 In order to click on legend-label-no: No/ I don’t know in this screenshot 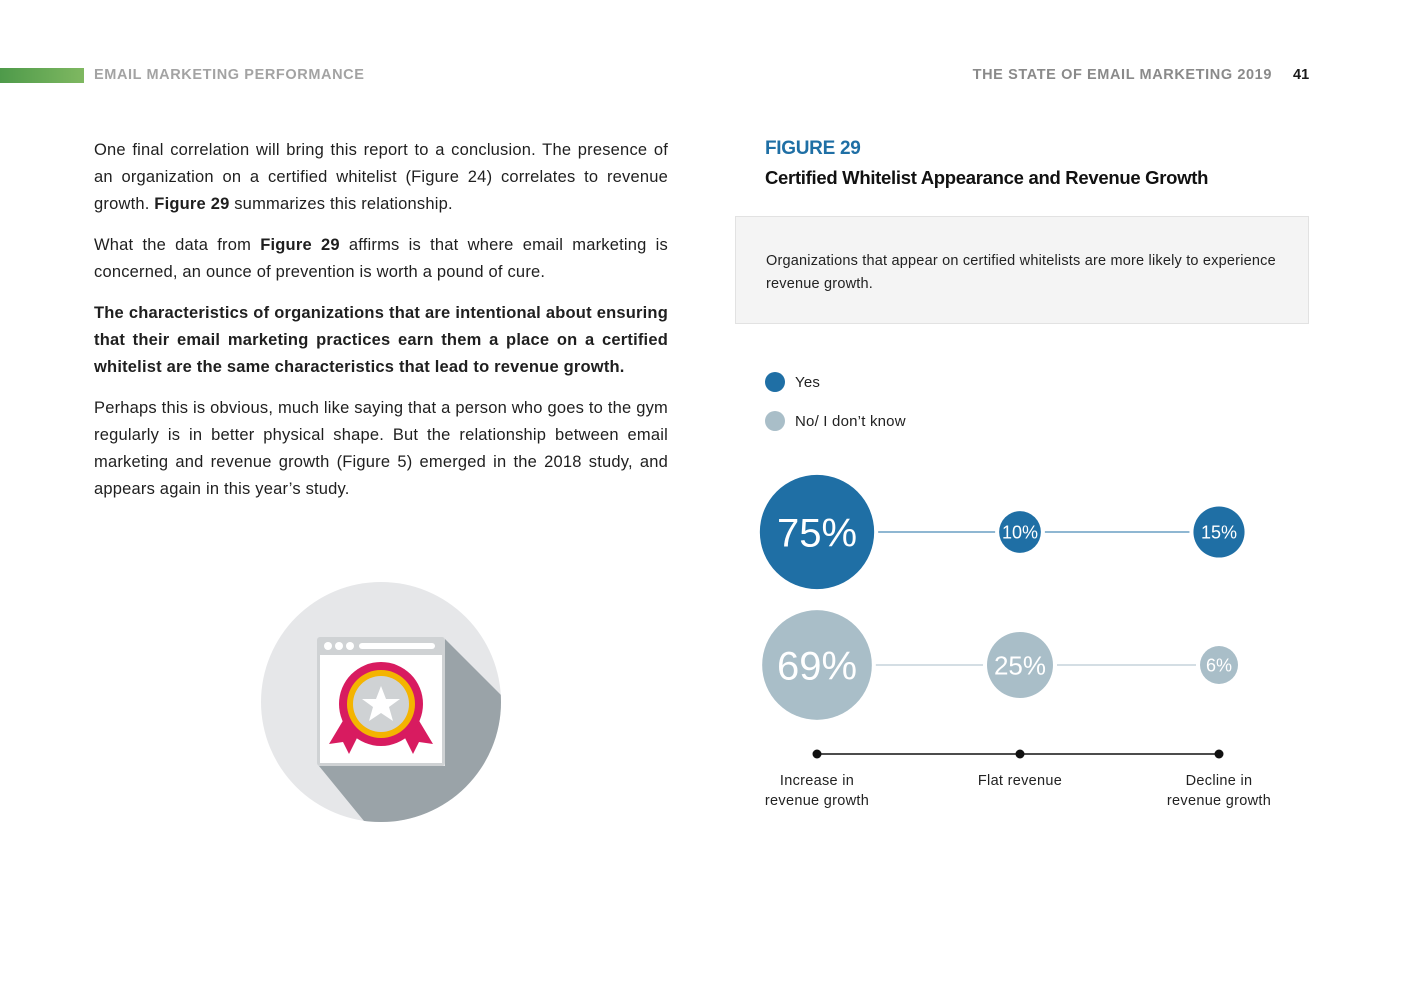, I will do `click(850, 421)`.